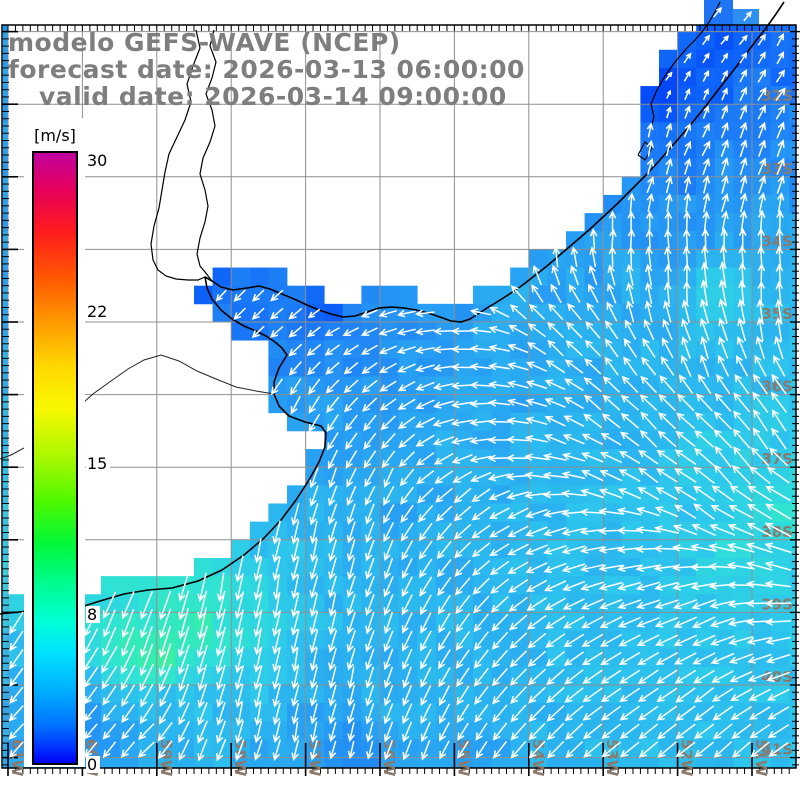 The width and height of the screenshot is (800, 800). I want to click on model-title: modelo GEFS-WAVE (NCEP), so click(204, 42).